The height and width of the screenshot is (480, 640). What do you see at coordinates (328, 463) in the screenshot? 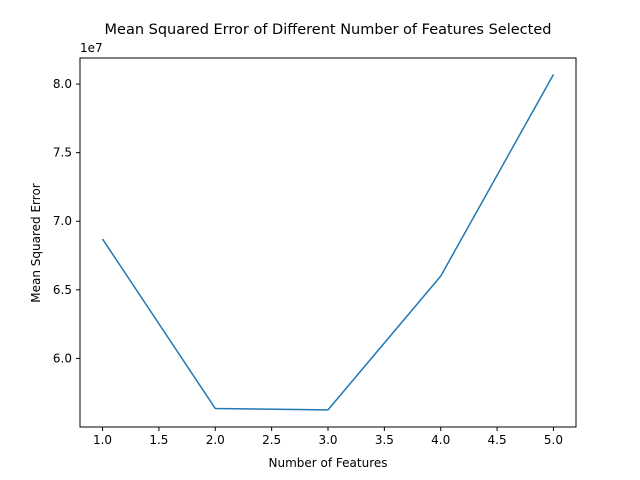
I see `x-axis-label: Number of Features` at bounding box center [328, 463].